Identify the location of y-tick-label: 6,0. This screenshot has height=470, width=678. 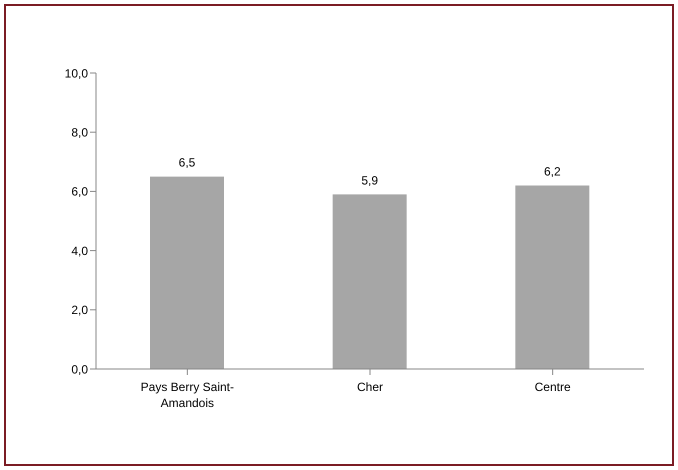
(79, 191).